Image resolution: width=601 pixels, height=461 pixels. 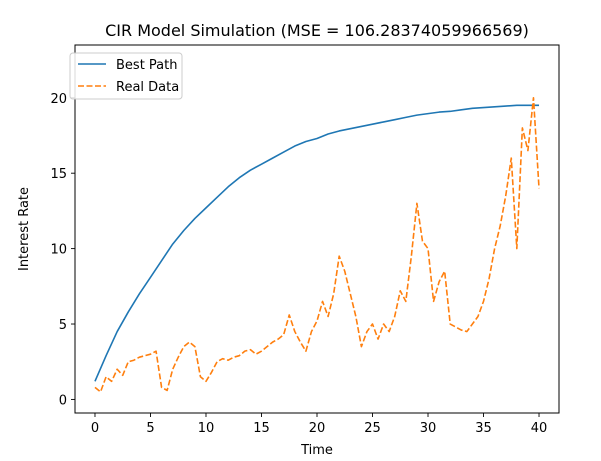 I want to click on x-axis-label: Time, so click(x=316, y=450).